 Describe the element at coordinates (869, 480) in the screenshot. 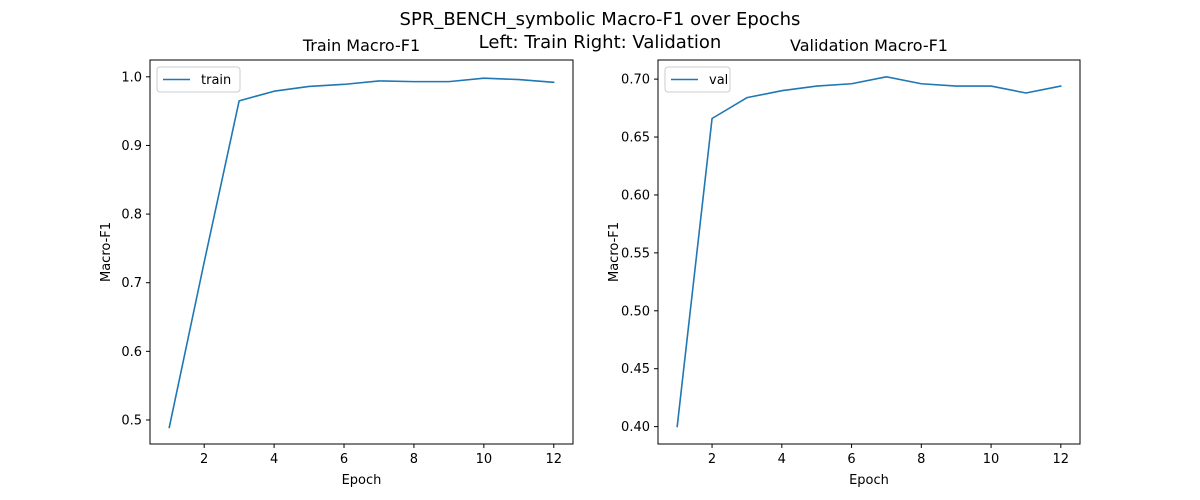

I see `val-x-axis-label: Epoch` at that location.